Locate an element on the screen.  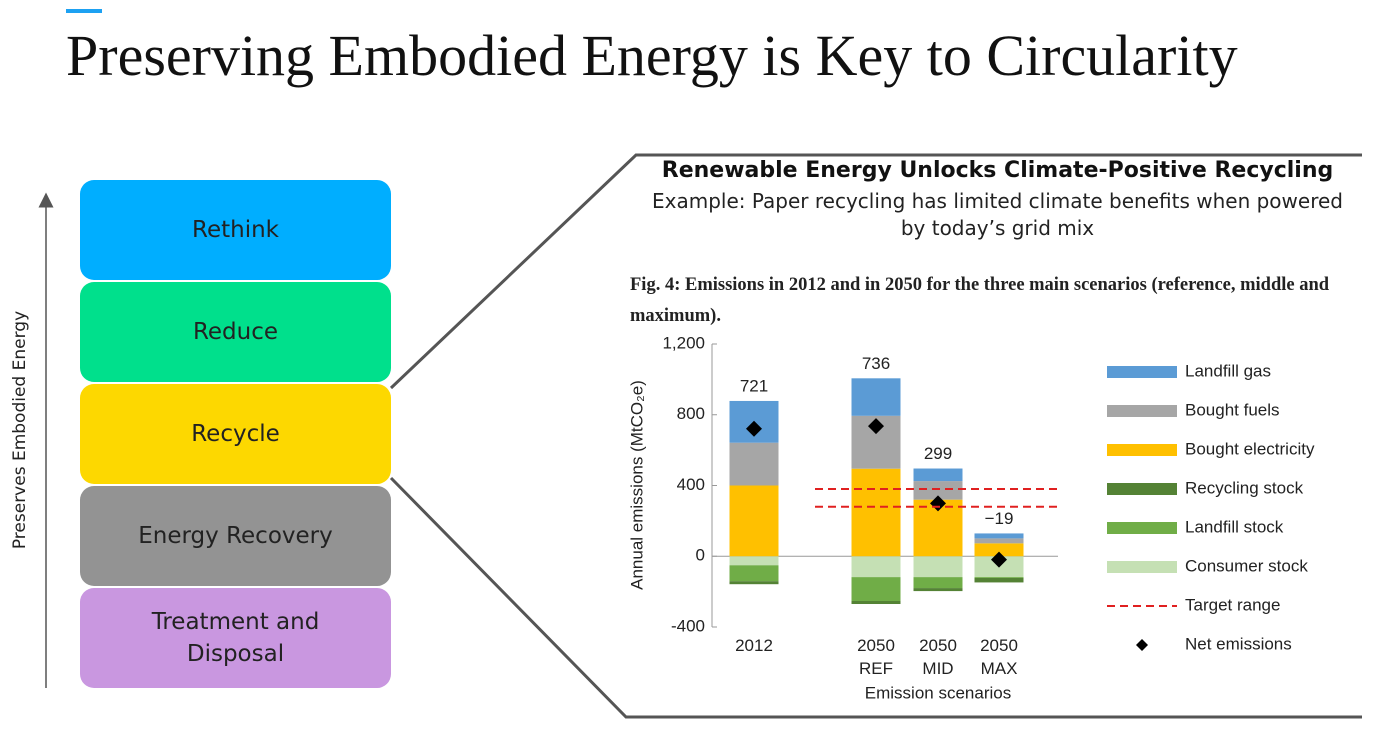
y-tick-label: 400 is located at coordinates (691, 484).